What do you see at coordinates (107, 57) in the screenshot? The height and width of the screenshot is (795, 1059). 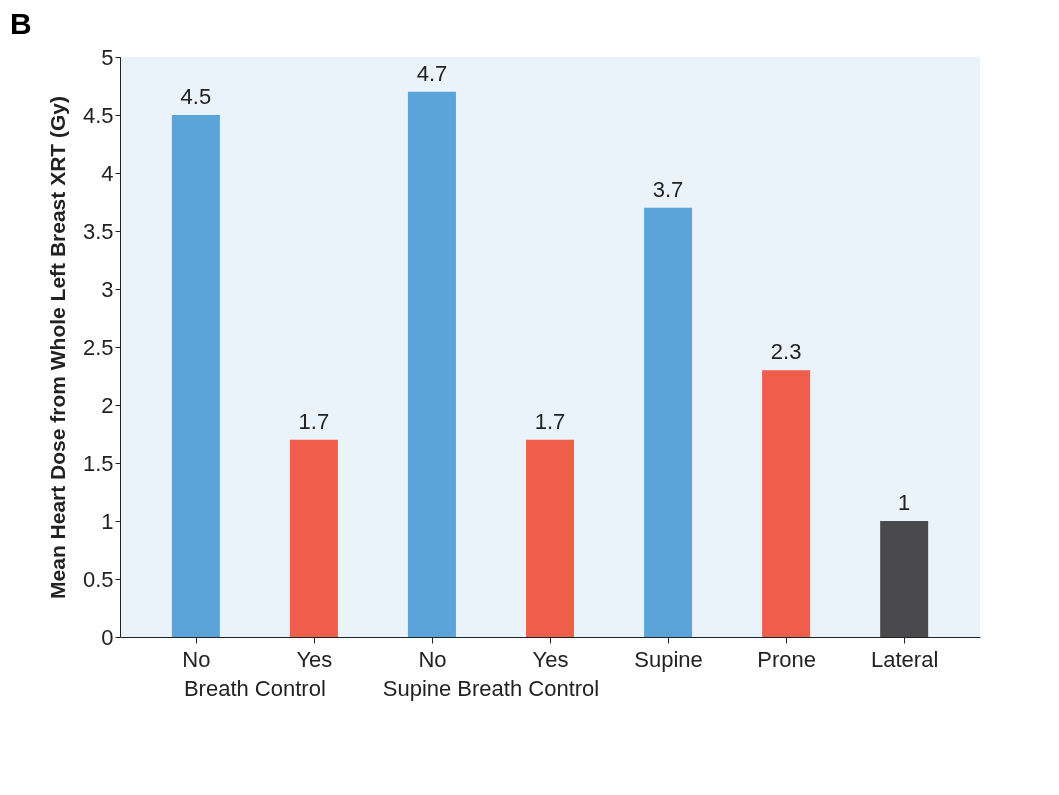 I see `y-tick-label: 5` at bounding box center [107, 57].